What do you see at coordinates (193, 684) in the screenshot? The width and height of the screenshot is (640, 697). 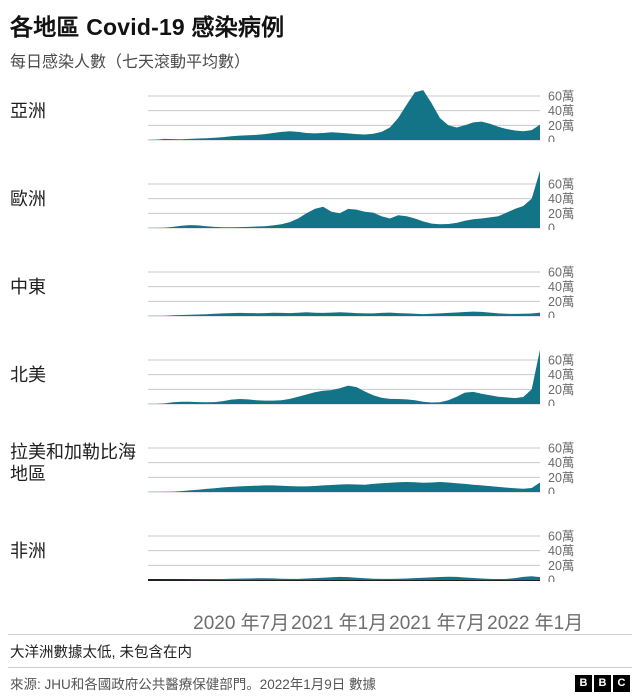 I see `source-note: 來源: JHU和各國政府公共醫療保健部門。2022年1月9日 數據` at bounding box center [193, 684].